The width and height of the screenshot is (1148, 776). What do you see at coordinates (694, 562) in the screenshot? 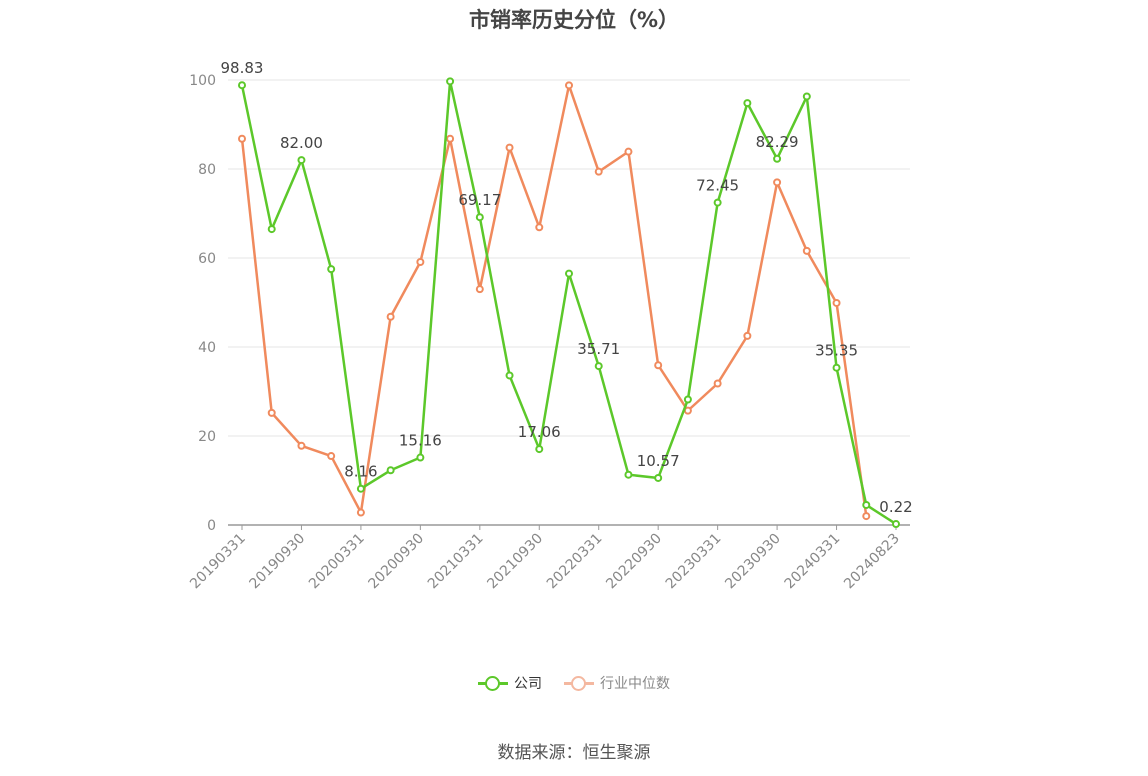
I see `x-tick-label: 20230331` at bounding box center [694, 562].